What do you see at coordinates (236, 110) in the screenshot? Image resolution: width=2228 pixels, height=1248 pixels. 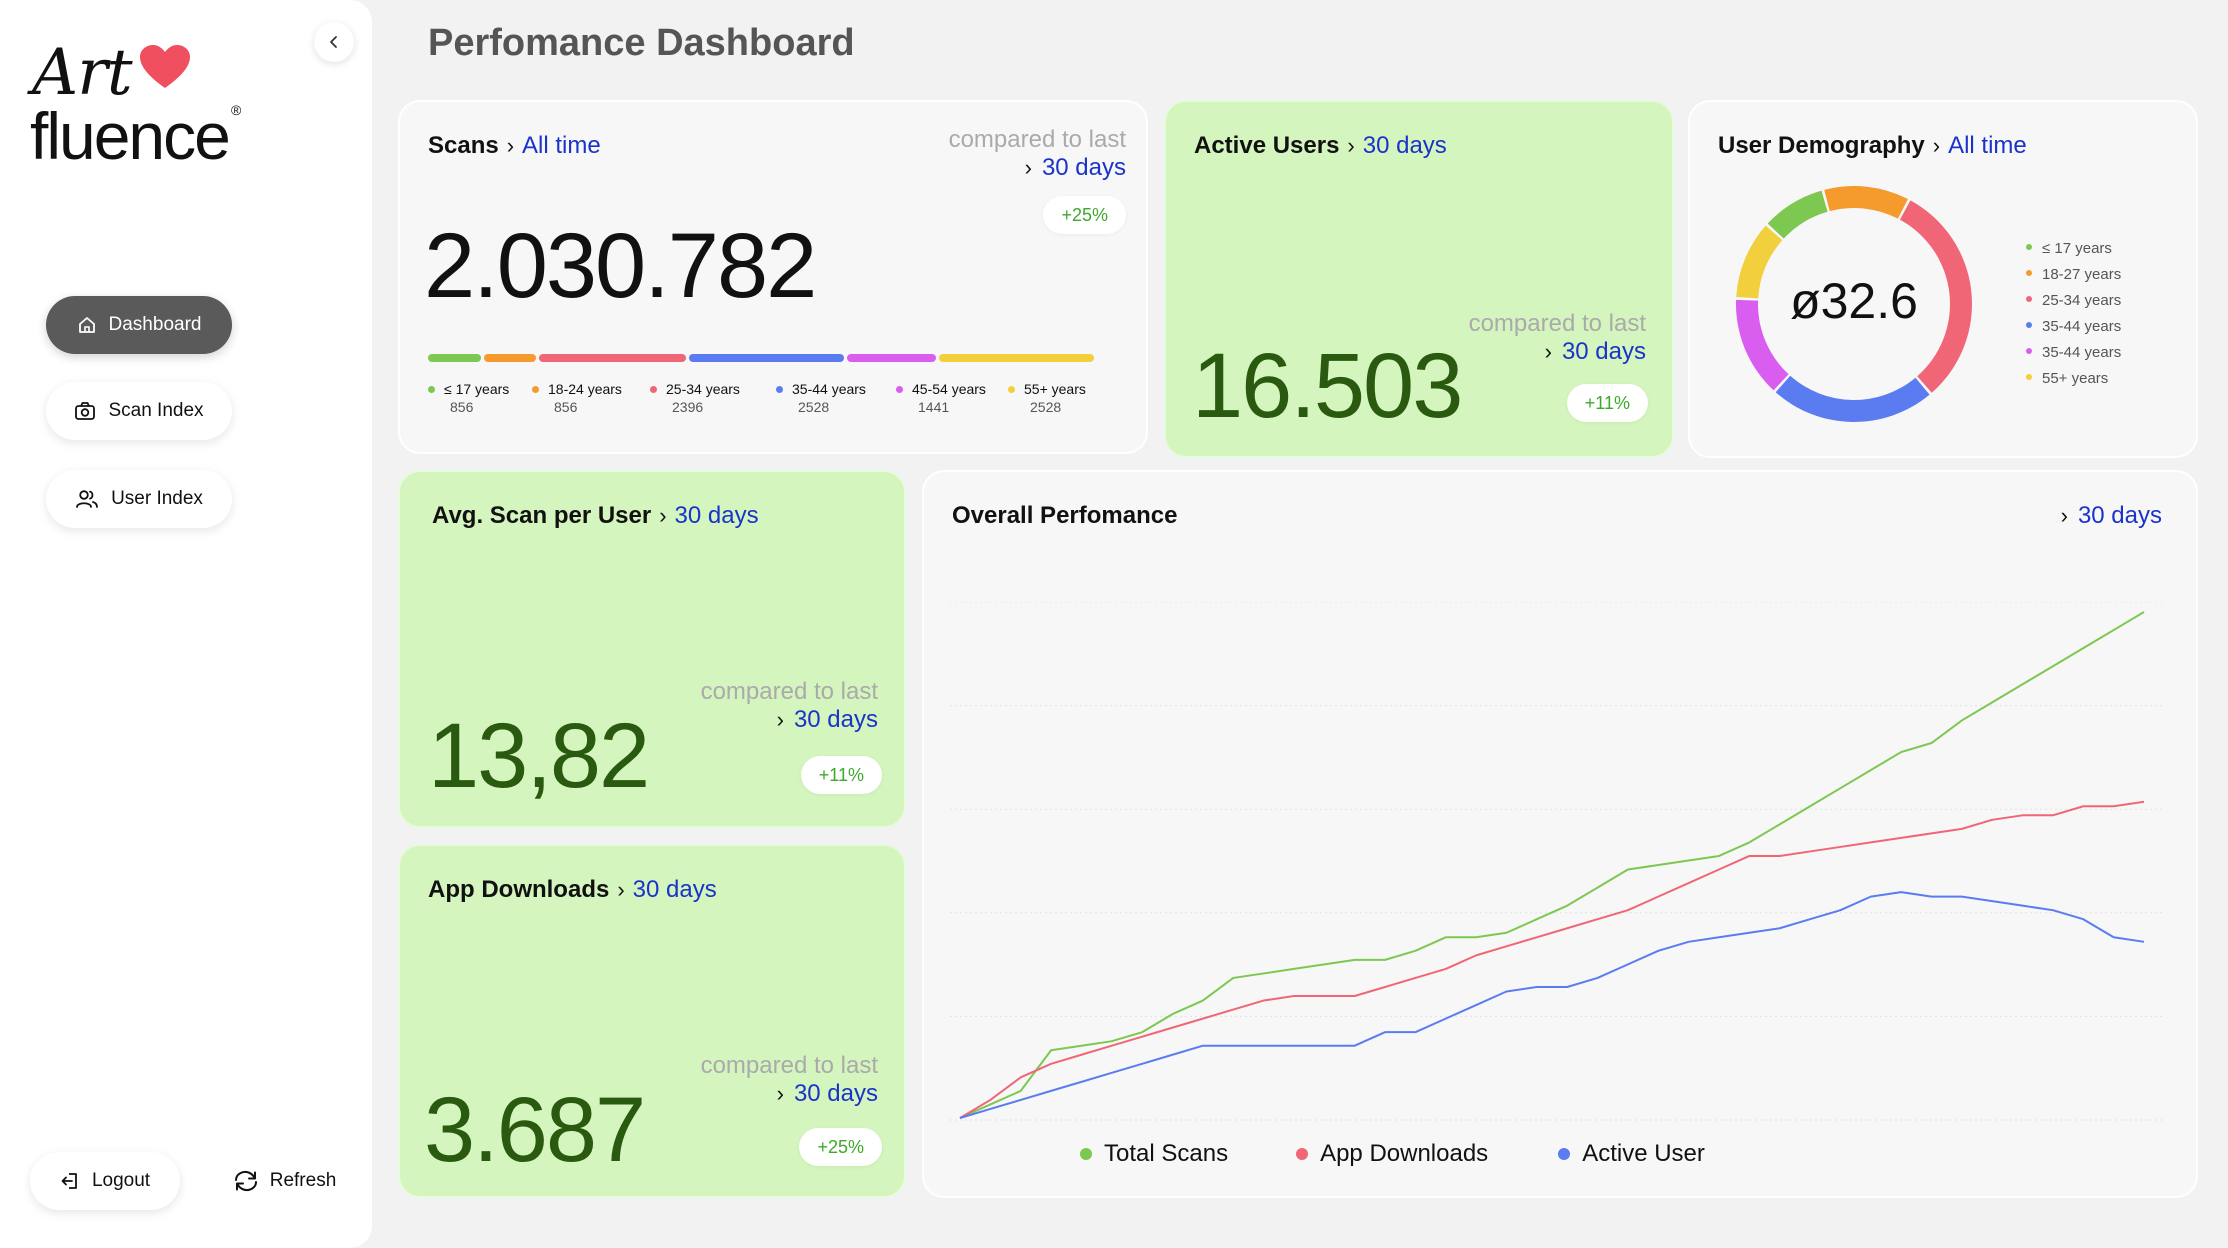 I see `logo-registered-mark: ®` at bounding box center [236, 110].